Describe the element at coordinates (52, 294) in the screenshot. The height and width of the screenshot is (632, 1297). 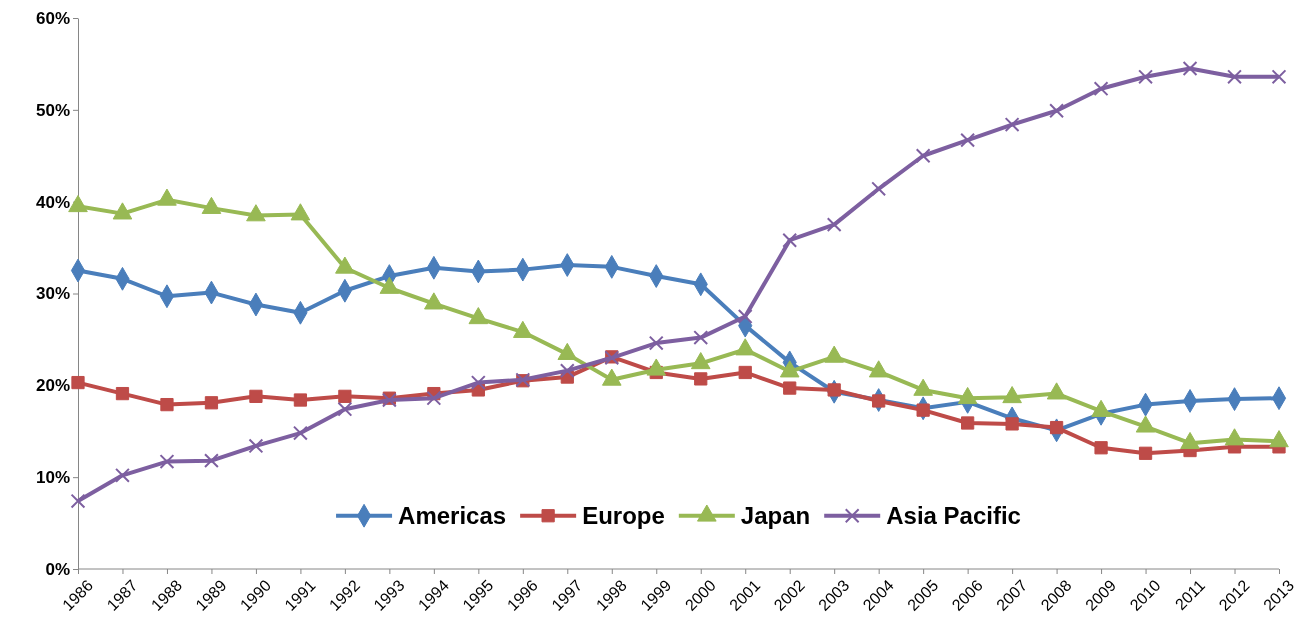
I see `y-tick-label: 30%` at that location.